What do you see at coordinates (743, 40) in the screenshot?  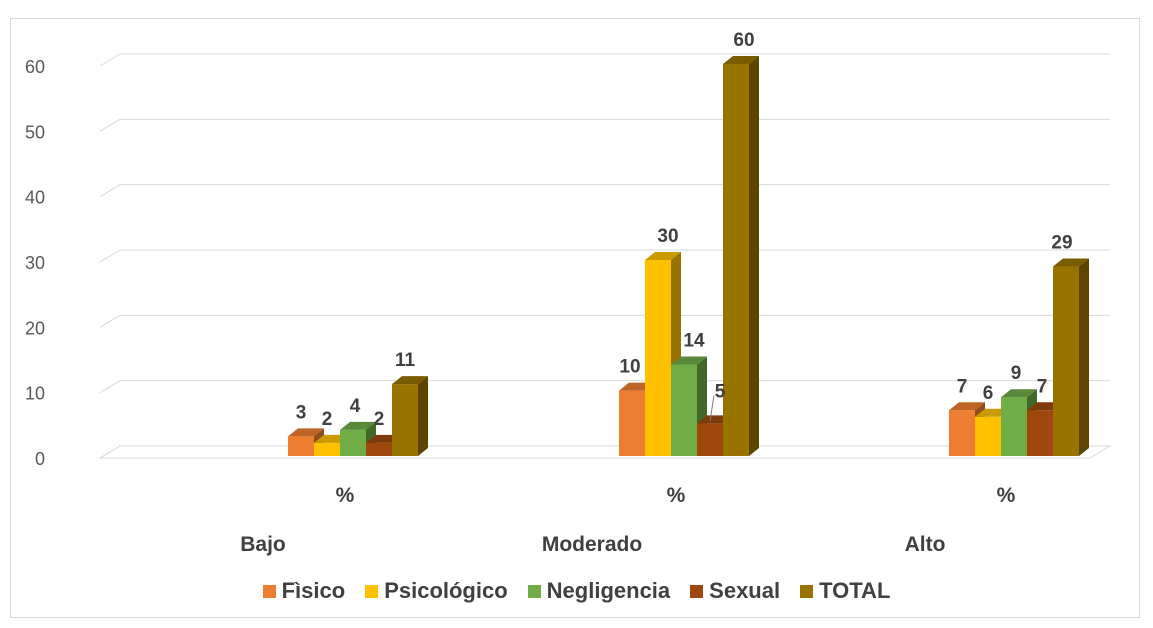 I see `data-label: 60` at bounding box center [743, 40].